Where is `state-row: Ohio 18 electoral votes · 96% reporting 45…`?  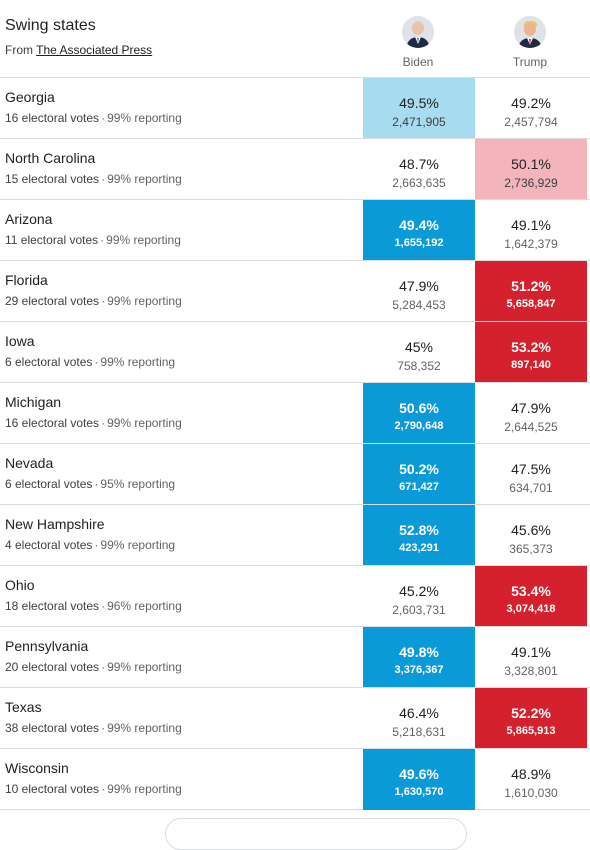 state-row: Ohio 18 electoral votes · 96% reporting 45… is located at coordinates (295, 596).